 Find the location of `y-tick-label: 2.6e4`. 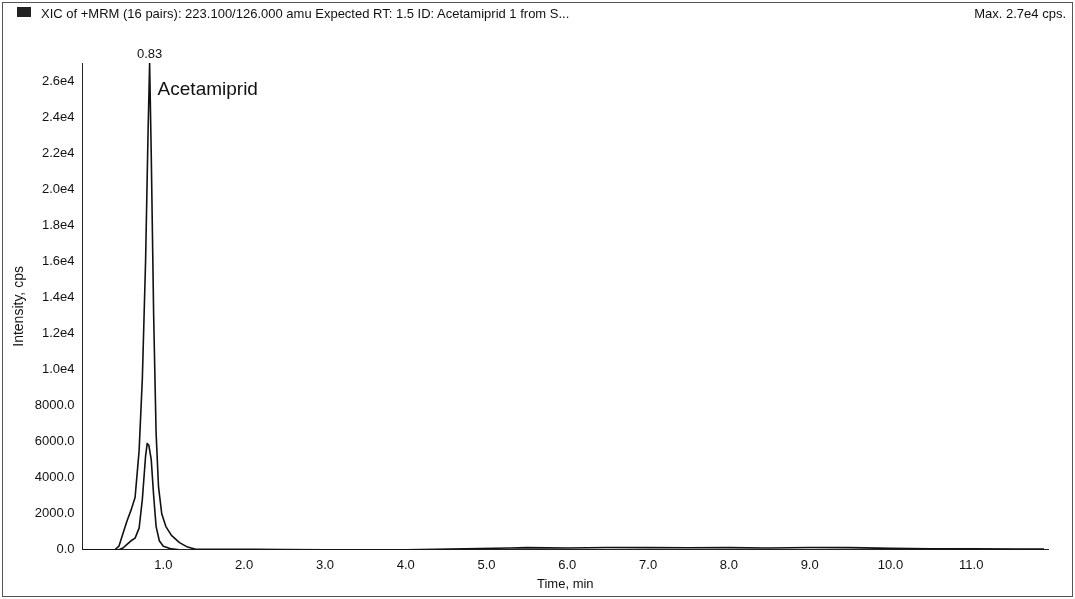

y-tick-label: 2.6e4 is located at coordinates (58, 80).